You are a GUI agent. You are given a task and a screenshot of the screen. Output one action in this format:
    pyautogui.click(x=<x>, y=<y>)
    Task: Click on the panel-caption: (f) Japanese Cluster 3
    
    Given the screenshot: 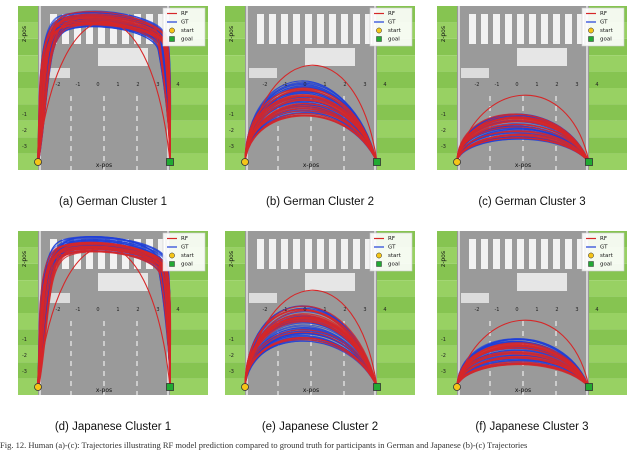 What is the action you would take?
    pyautogui.click(x=532, y=427)
    